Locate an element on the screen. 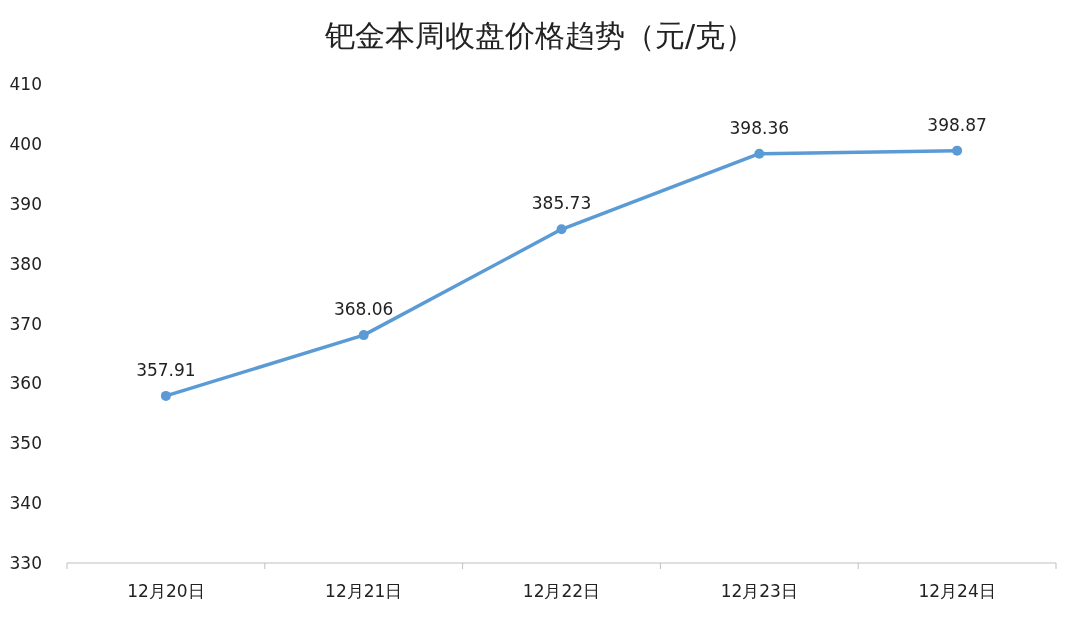  data-label: 398.36 is located at coordinates (759, 127).